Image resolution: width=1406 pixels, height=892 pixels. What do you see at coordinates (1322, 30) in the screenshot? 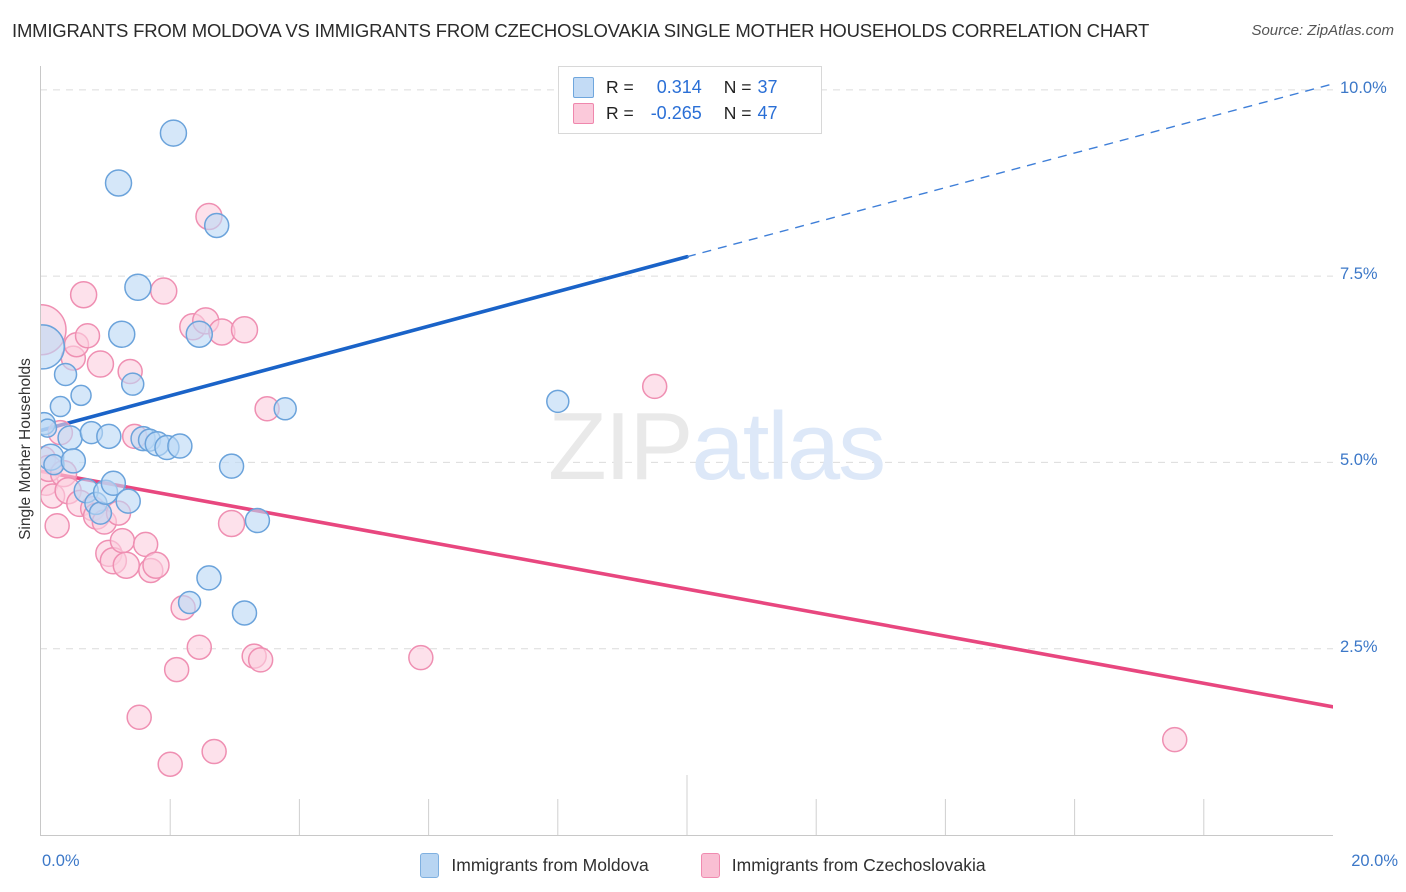
I see `source-label: Source: ZipAtlas.com` at bounding box center [1322, 30].